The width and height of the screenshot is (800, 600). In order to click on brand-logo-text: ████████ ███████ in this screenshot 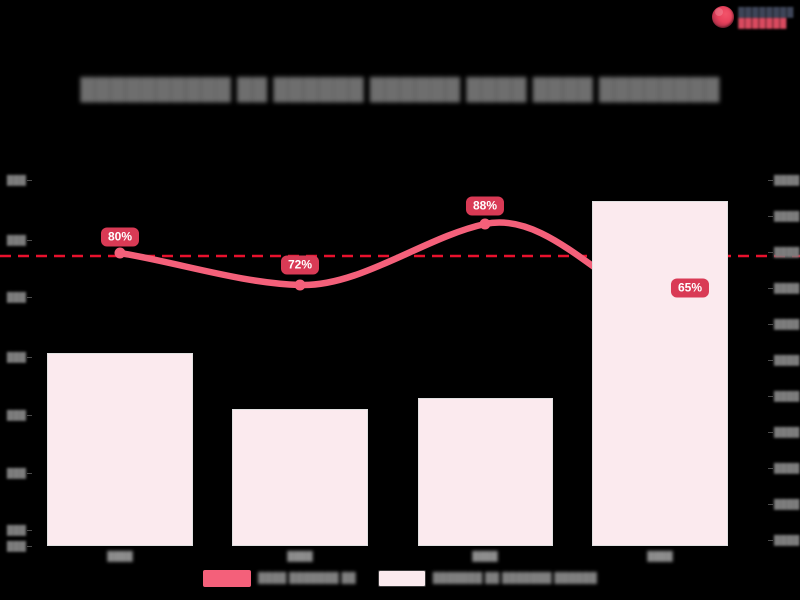, I will do `click(766, 17)`.